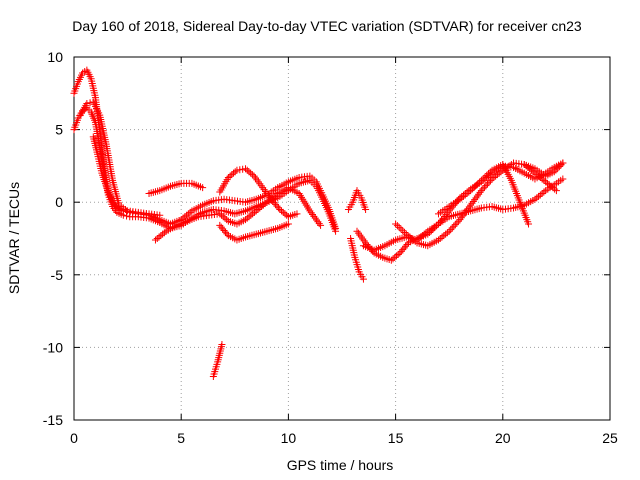 This screenshot has height=480, width=640. What do you see at coordinates (53, 347) in the screenshot?
I see `y-tick-label: -10` at bounding box center [53, 347].